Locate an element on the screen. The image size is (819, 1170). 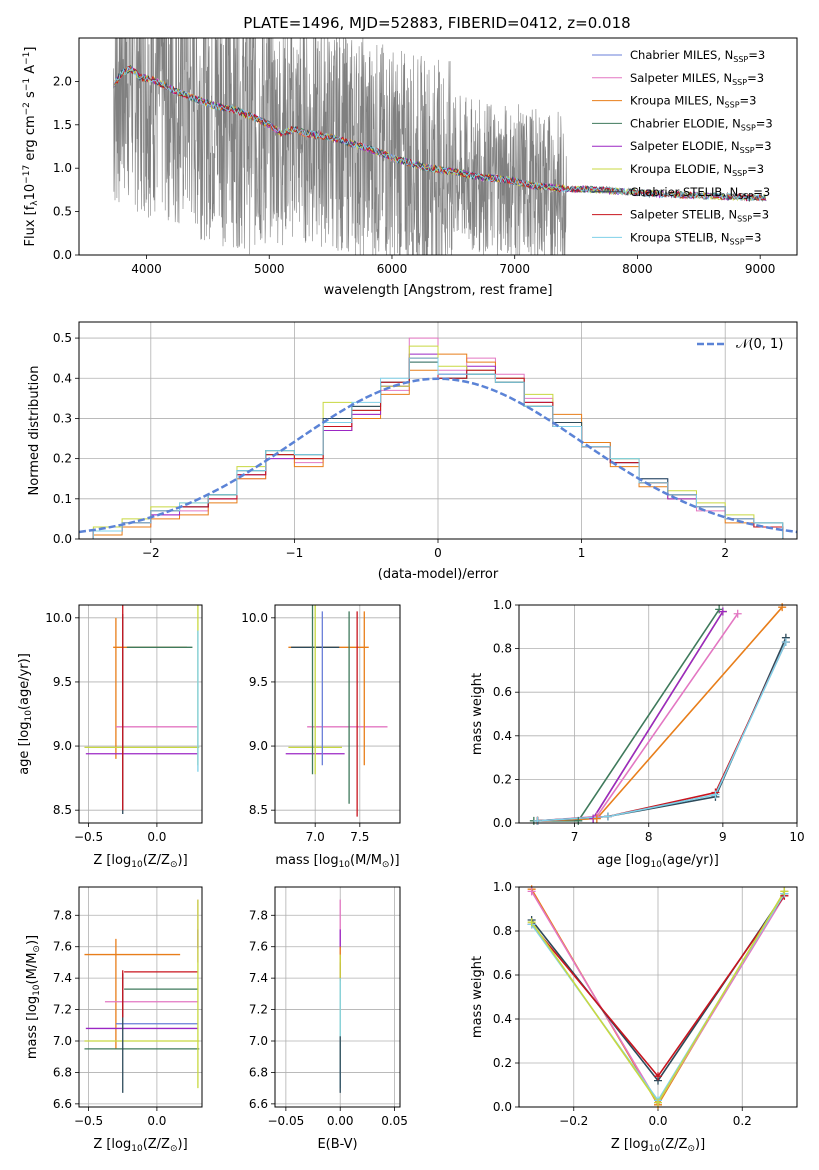
ebv-mass-panel: −0.05 0.00 0.05 6.6 6.8 7.0 7.2 7.4 7.6 7.8 E(B-V) is located at coordinates (328, 1019).